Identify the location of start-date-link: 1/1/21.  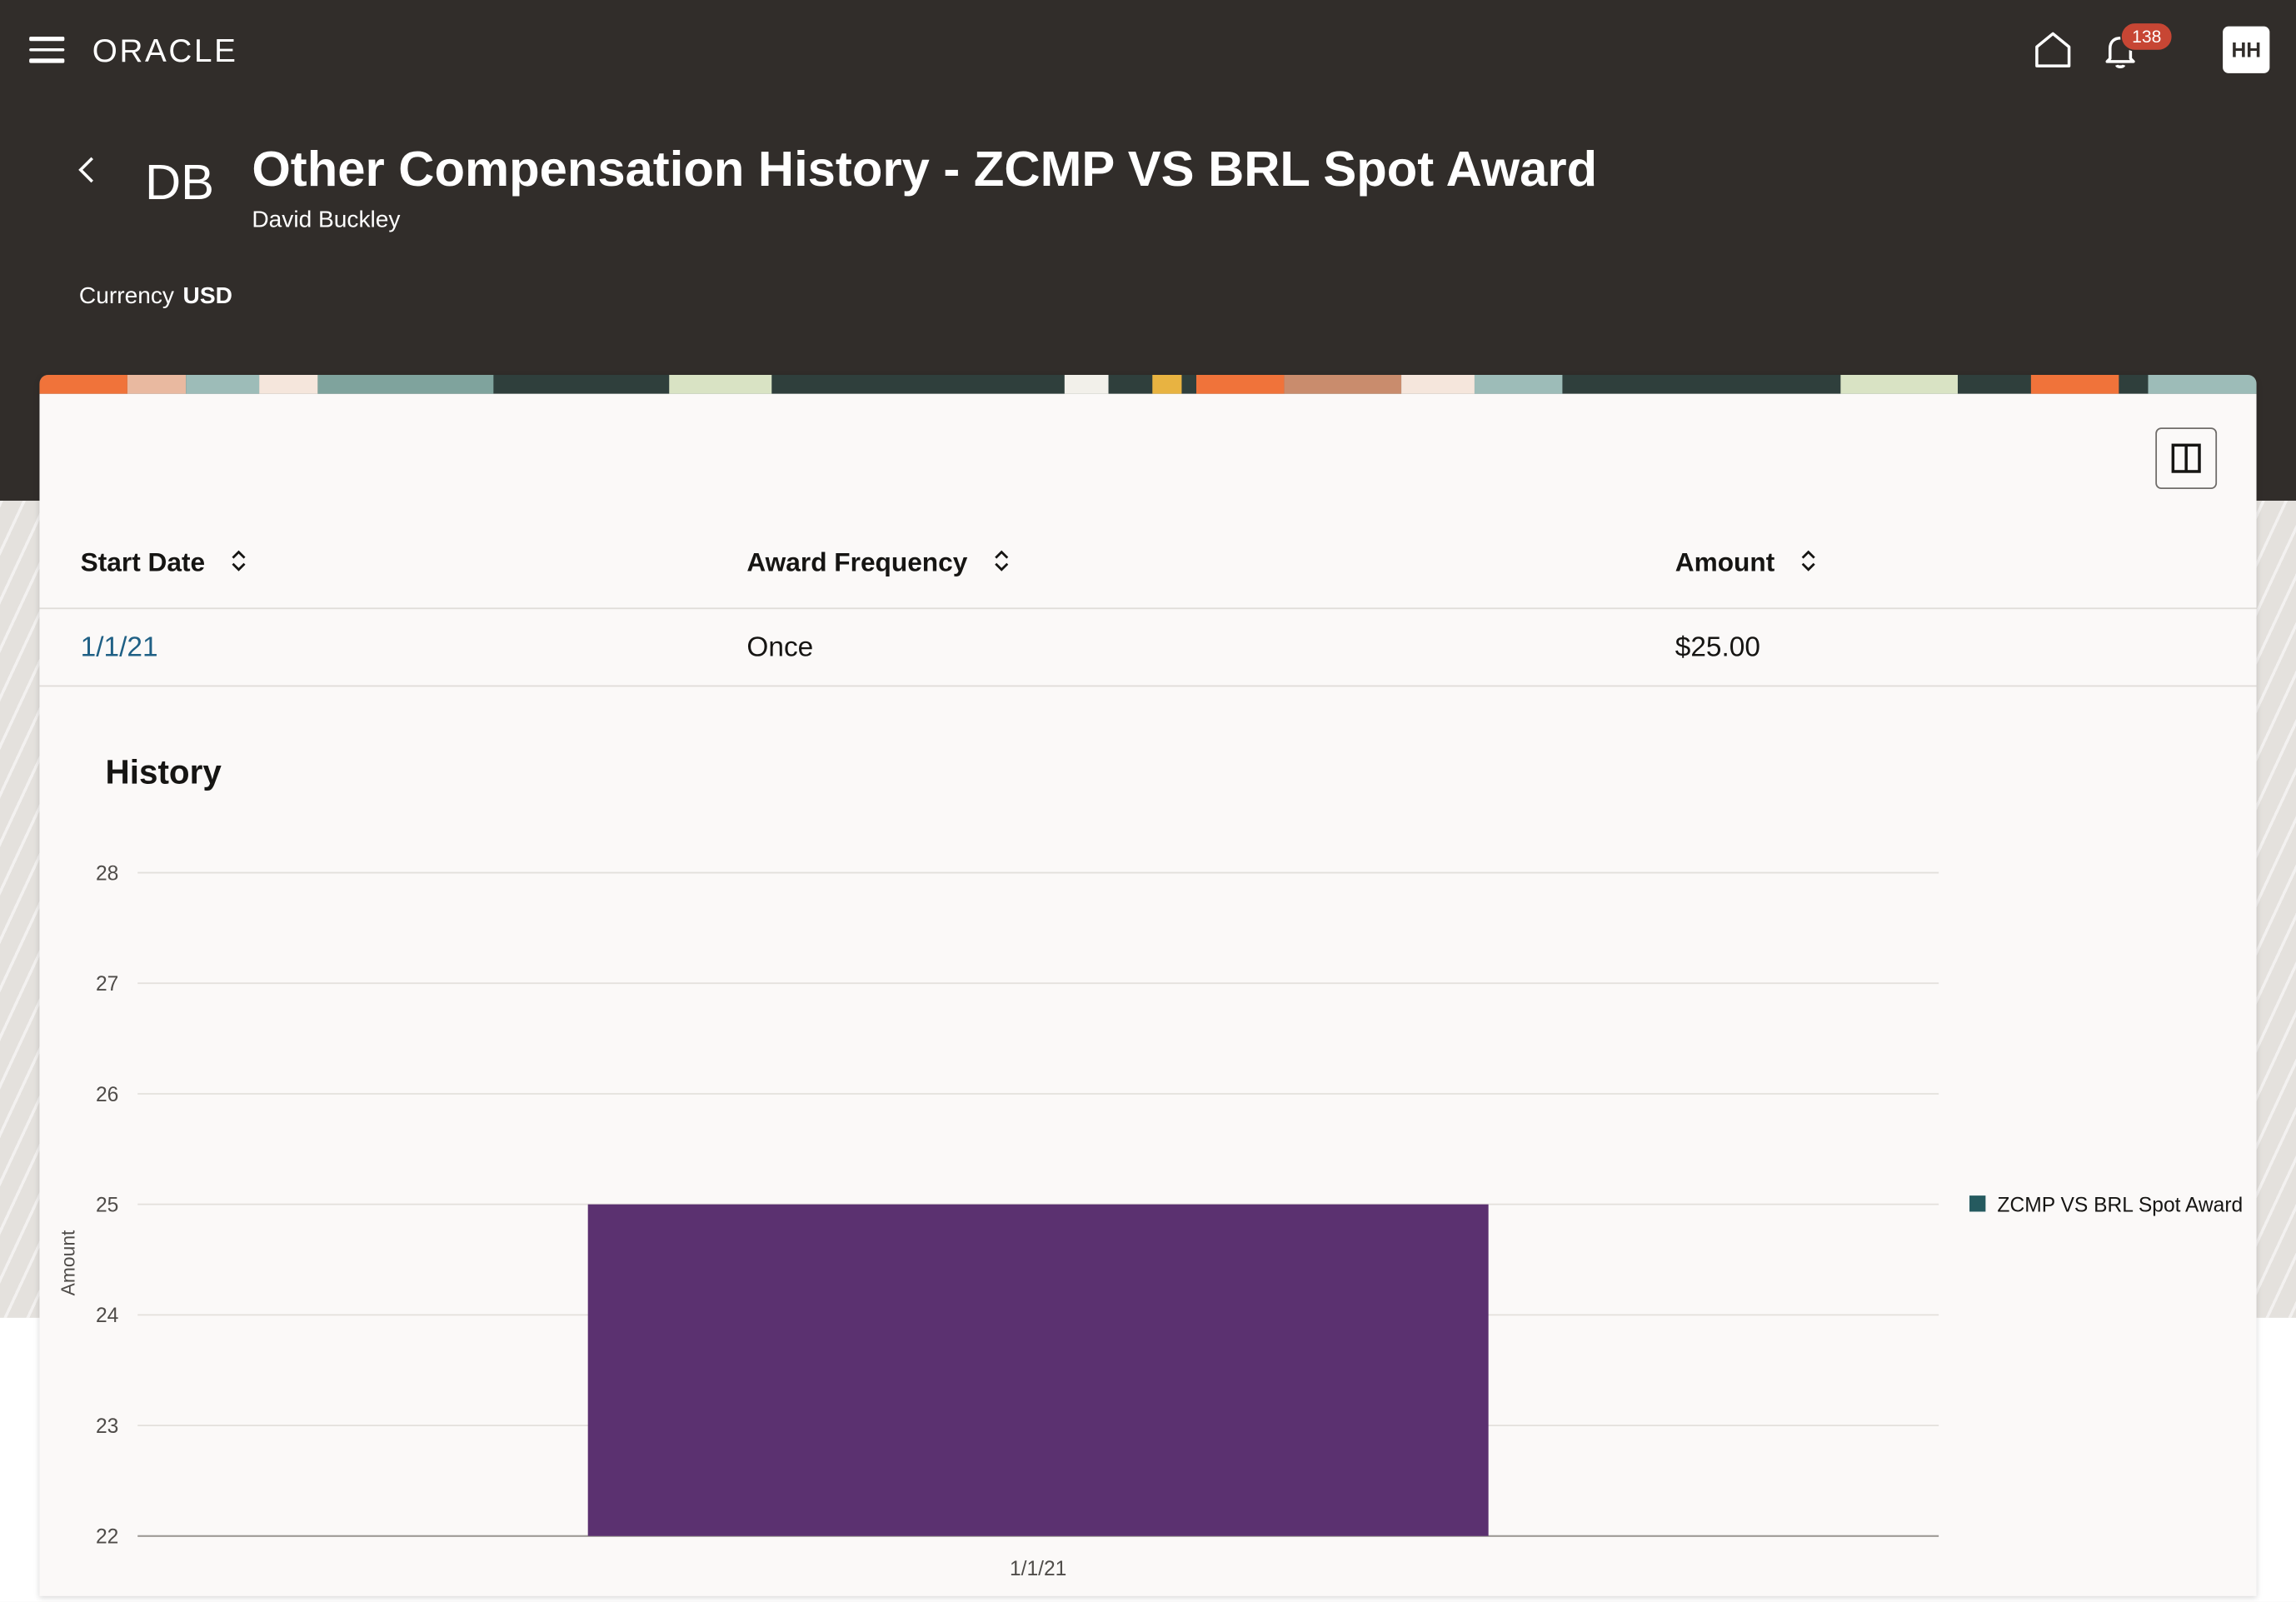
(119, 648).